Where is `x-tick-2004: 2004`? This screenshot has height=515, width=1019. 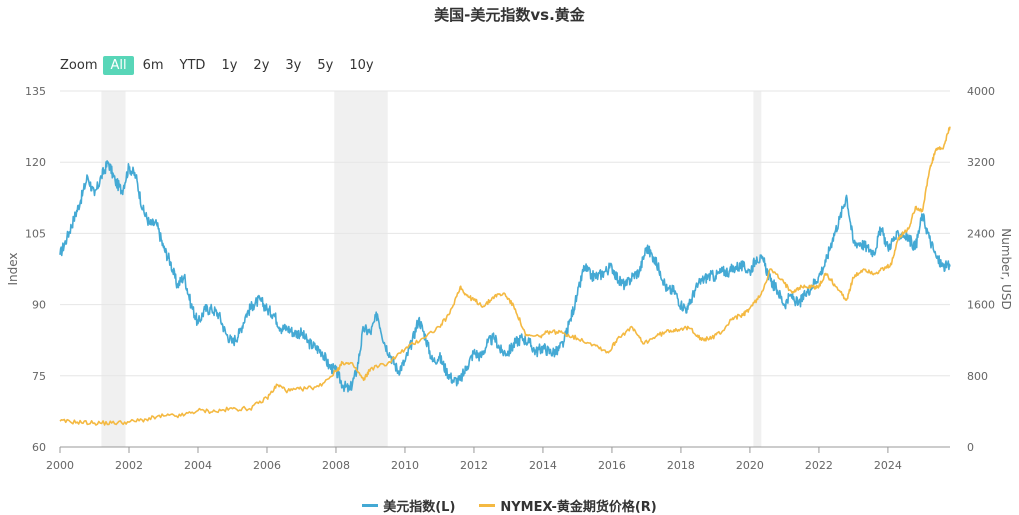
x-tick-2004: 2004 is located at coordinates (198, 465).